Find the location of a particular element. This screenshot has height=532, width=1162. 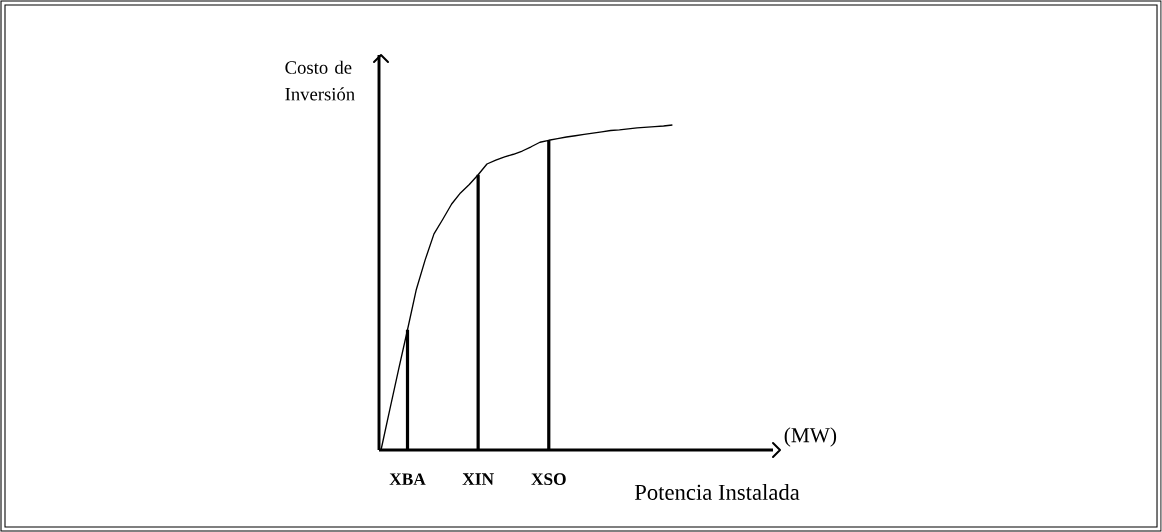

x-tick-label: XBA is located at coordinates (407, 479).